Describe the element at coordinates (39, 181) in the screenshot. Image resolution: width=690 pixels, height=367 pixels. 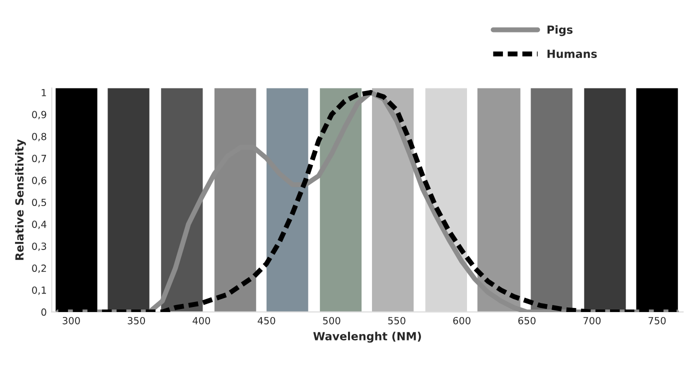
I see `y-tick-label: 0,6` at that location.